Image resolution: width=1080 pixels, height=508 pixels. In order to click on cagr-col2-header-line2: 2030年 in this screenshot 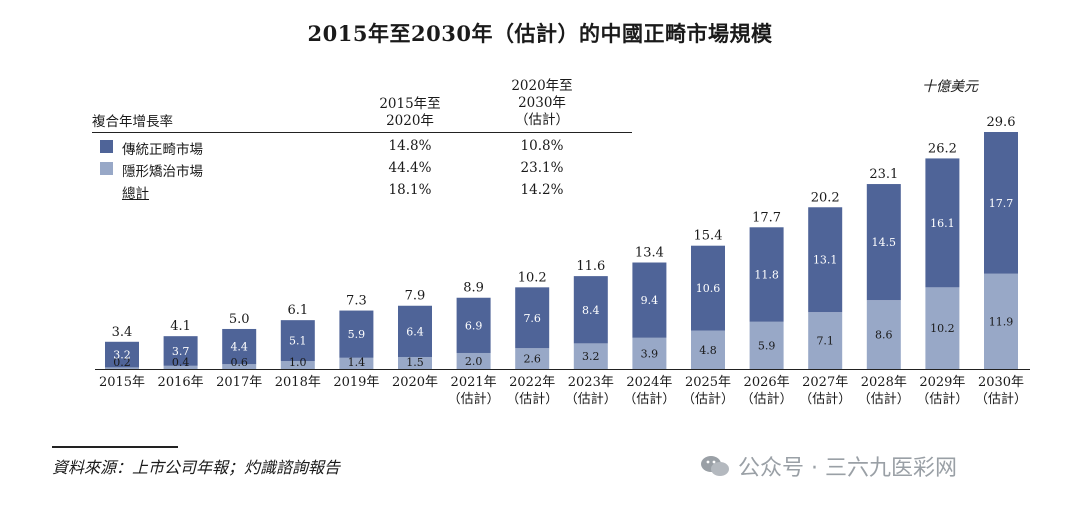, I will do `click(542, 103)`.